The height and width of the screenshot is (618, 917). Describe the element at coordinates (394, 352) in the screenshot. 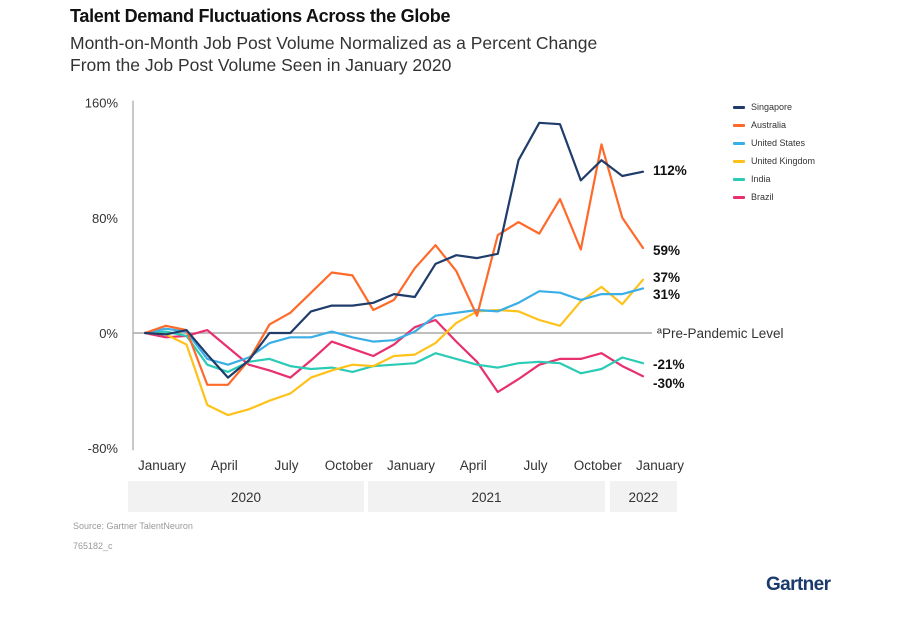

I see `series-line-india` at that location.